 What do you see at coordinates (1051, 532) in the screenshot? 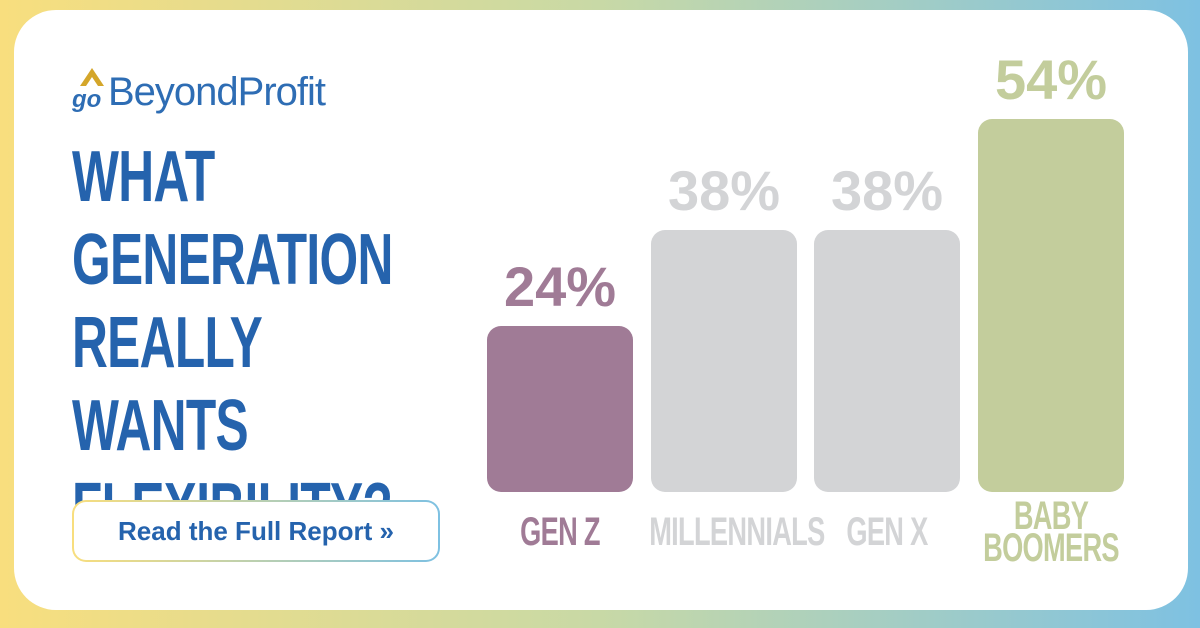
I see `x-tick-label: BABY BOOMERS` at bounding box center [1051, 532].